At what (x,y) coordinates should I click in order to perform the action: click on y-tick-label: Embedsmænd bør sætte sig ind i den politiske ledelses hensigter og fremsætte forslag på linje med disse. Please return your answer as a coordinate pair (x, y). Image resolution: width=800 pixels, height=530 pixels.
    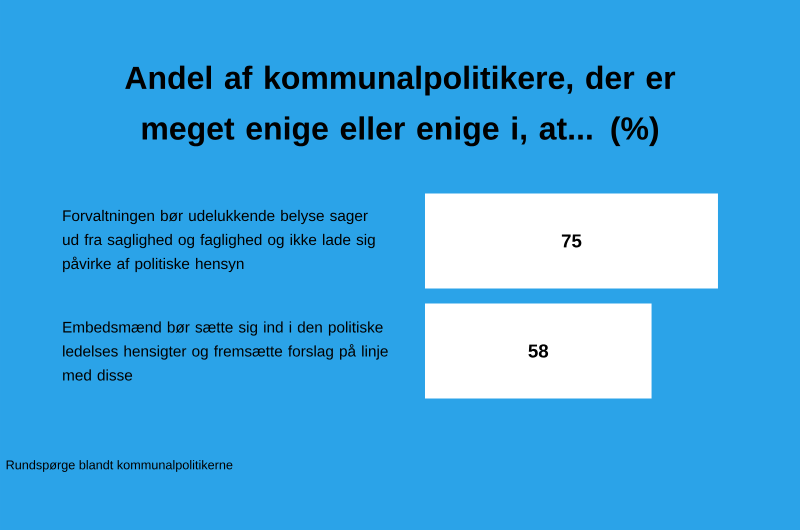
    Looking at the image, I should click on (225, 351).